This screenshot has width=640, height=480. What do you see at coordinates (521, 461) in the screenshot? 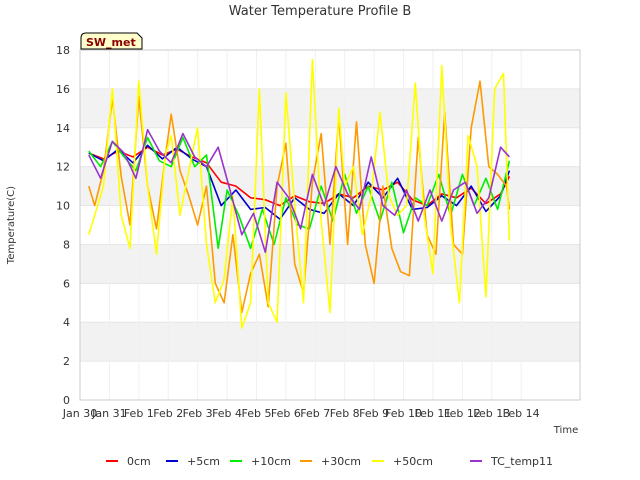
I see `legend-label: TC_temp11` at bounding box center [521, 461].